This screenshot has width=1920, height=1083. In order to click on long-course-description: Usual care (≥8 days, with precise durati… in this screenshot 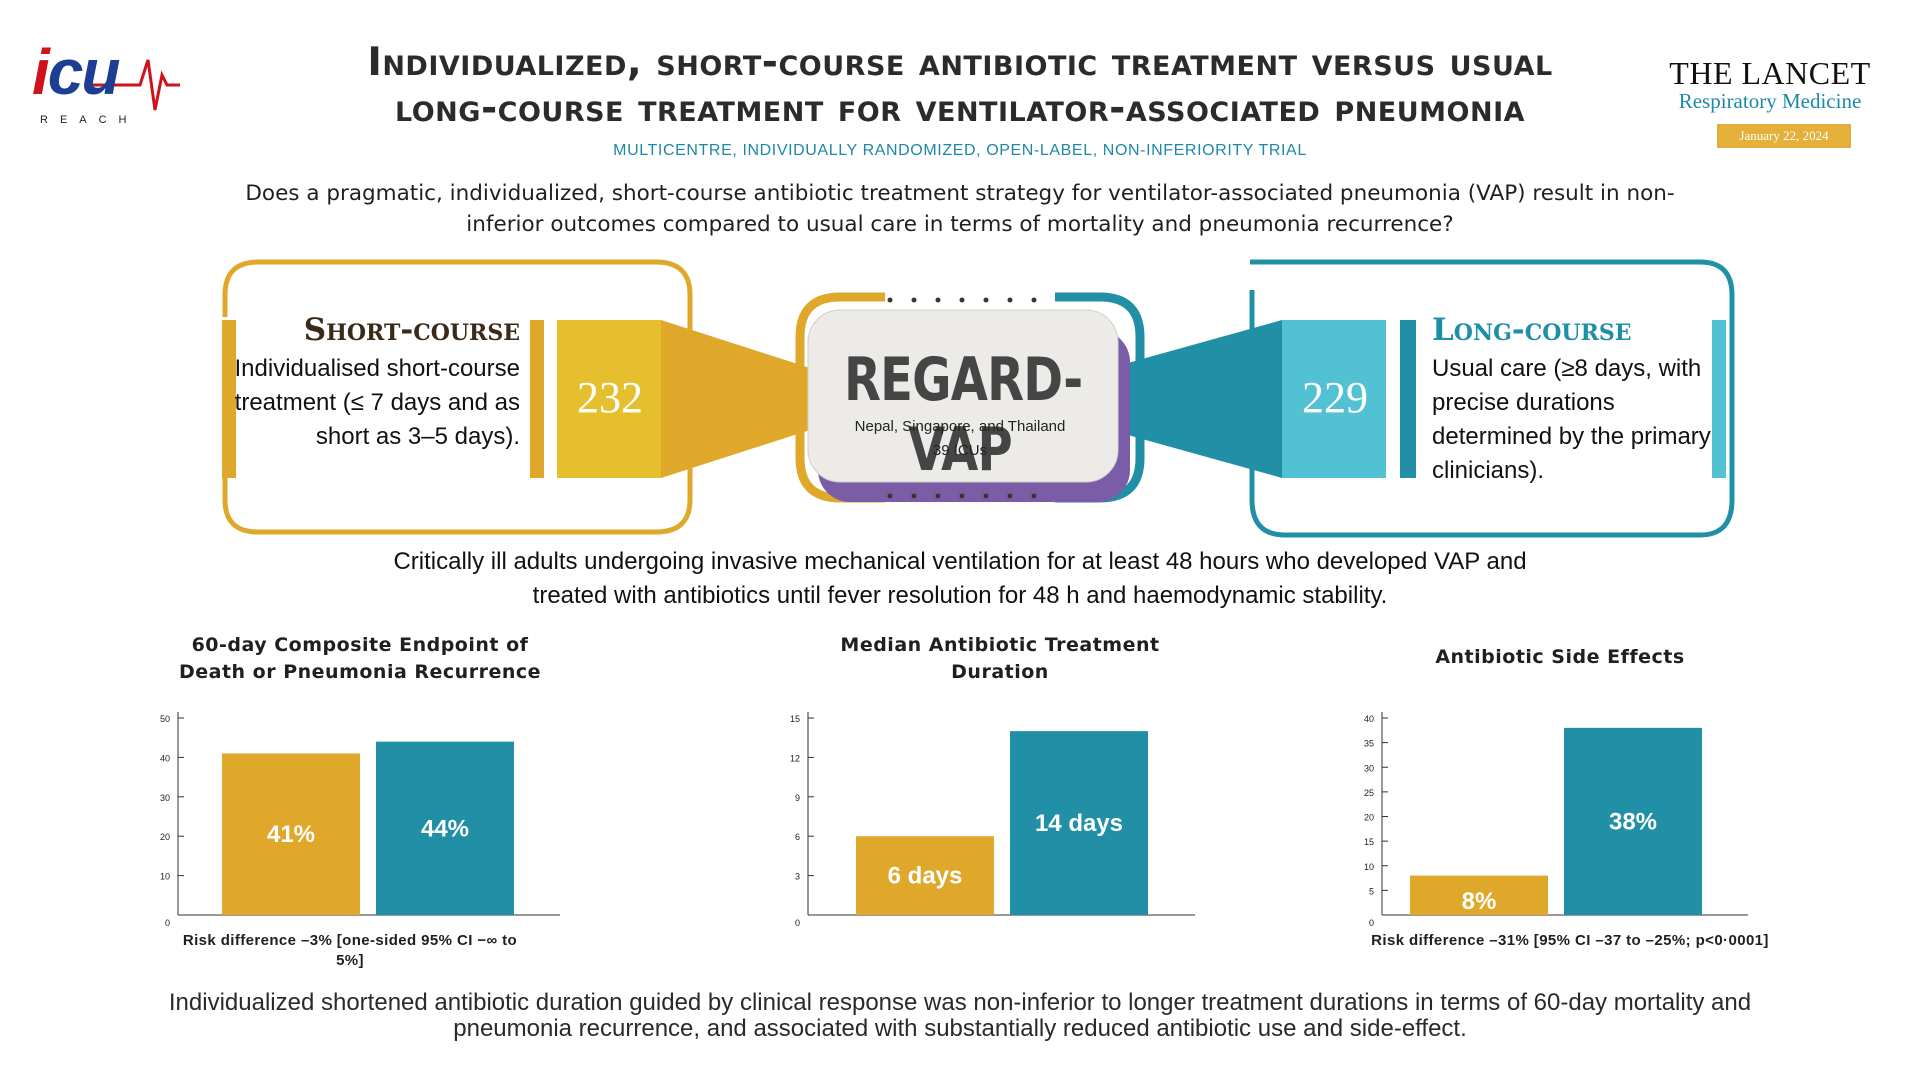, I will do `click(1571, 419)`.